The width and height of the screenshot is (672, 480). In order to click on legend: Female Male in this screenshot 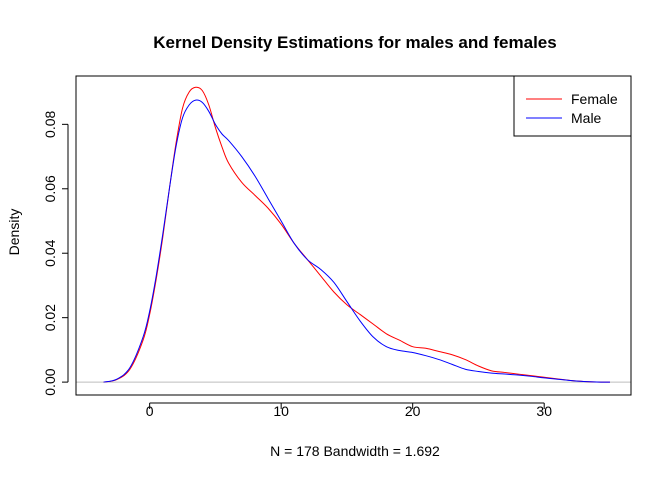, I will do `click(572, 106)`.